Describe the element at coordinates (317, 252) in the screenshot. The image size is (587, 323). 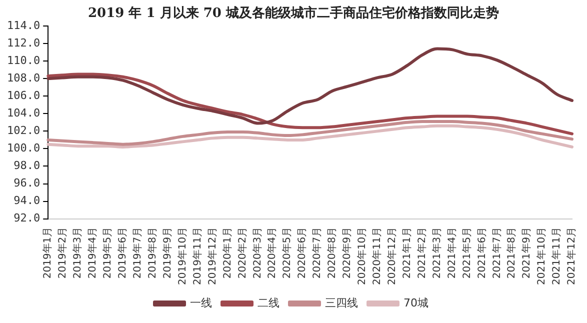
I see `x-tick-label: 2020年7月` at that location.